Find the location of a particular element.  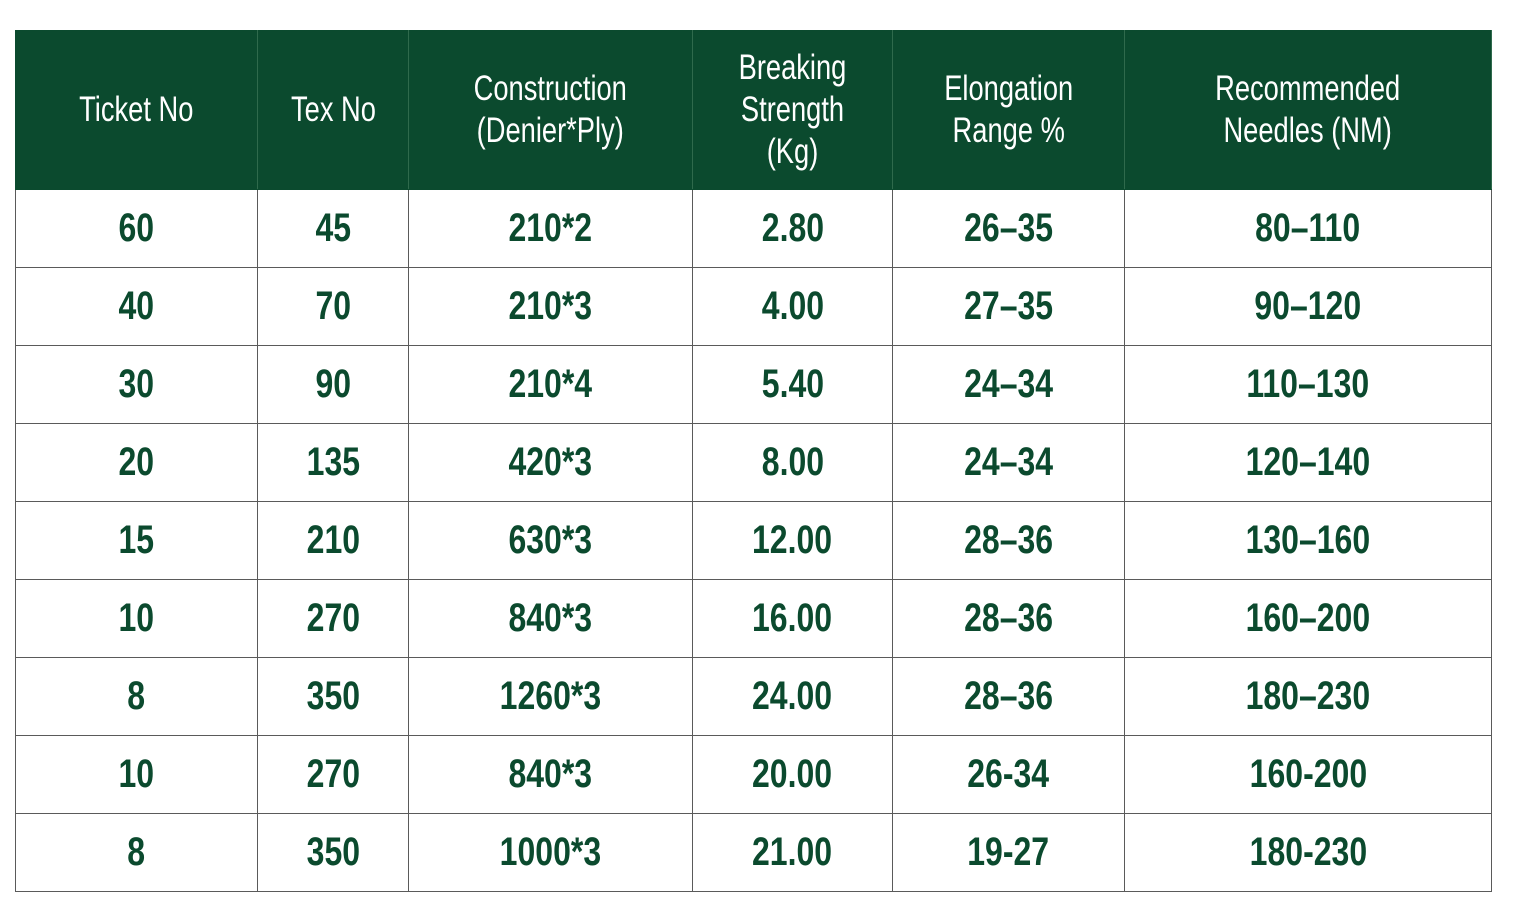

table-cell: 135 is located at coordinates (333, 462).